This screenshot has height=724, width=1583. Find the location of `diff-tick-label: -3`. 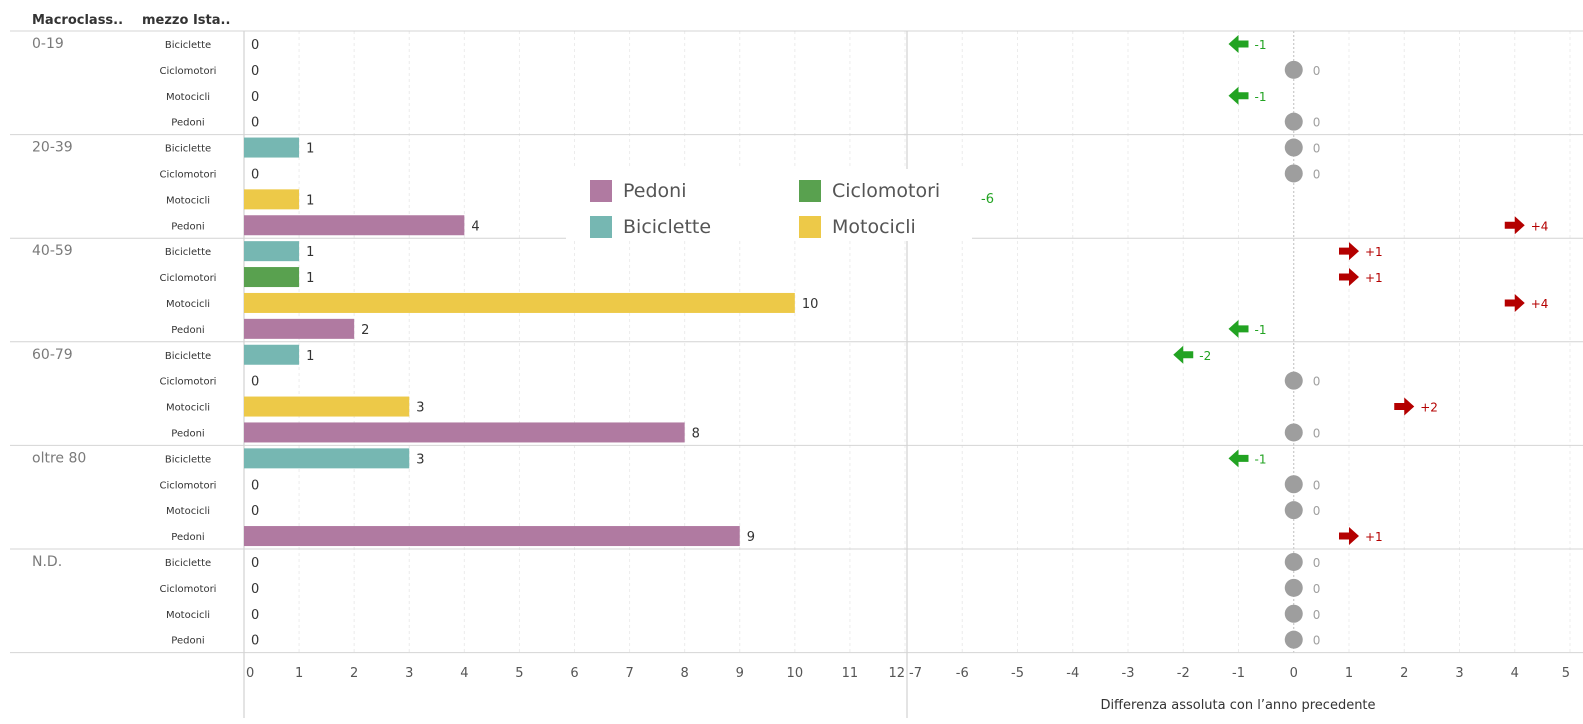

diff-tick-label: -3 is located at coordinates (1128, 673).